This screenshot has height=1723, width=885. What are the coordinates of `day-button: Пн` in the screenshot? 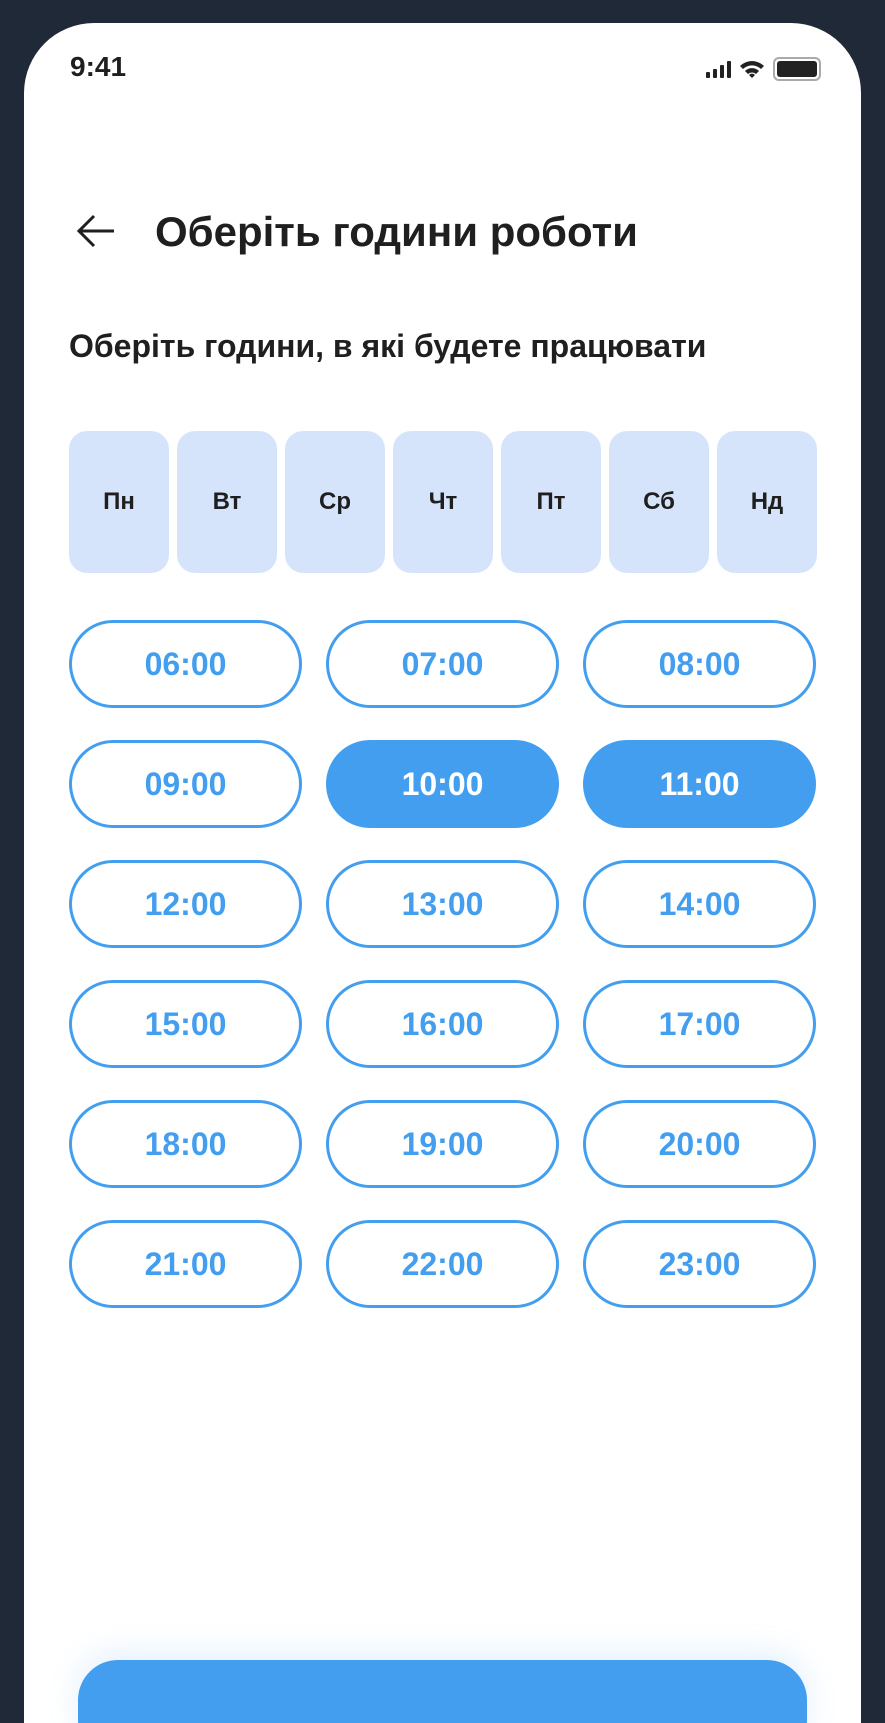 It's located at (119, 502).